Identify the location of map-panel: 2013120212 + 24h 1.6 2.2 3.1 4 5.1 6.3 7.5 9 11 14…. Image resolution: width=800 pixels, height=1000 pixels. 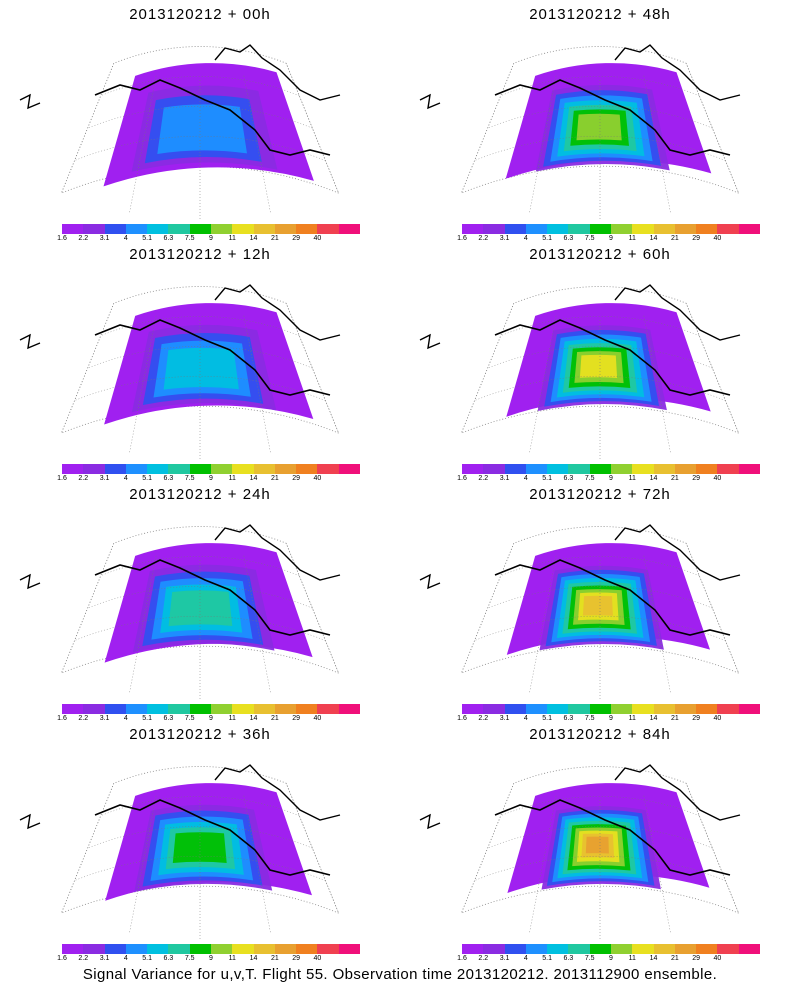
(200, 601).